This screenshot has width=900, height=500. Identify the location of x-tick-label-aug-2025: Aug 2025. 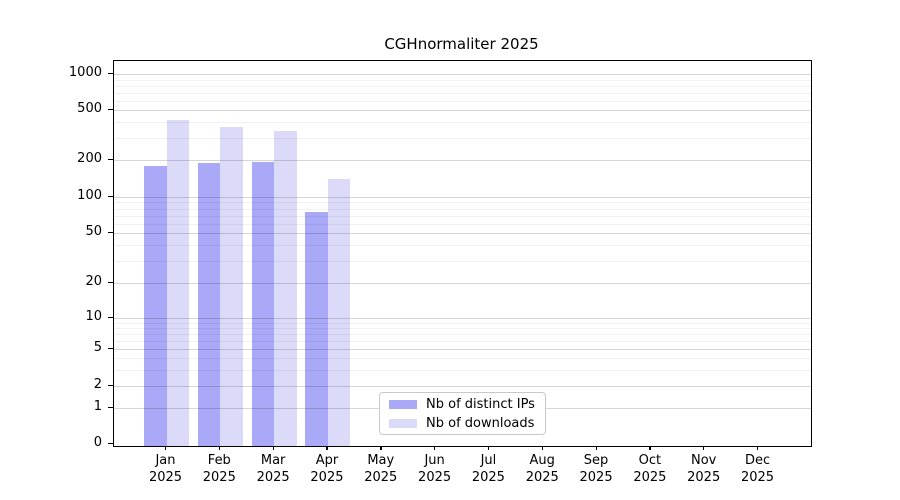
(542, 469).